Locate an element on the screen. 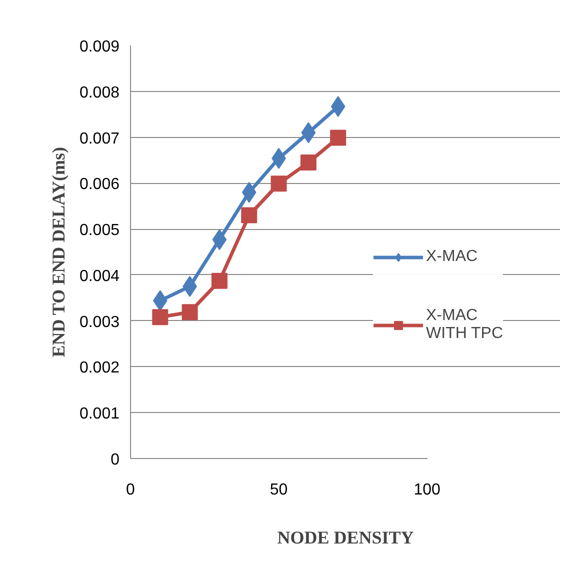 The image size is (566, 587). x-tick-label: 50 is located at coordinates (279, 490).